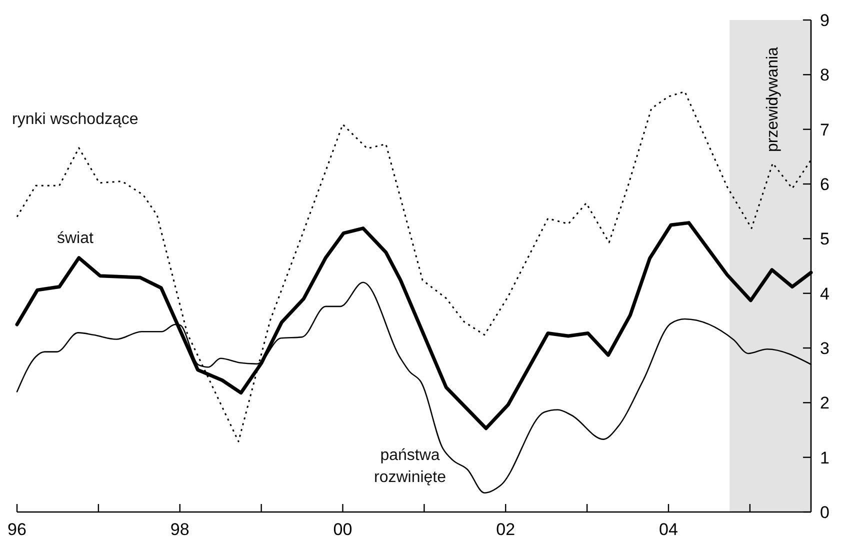  I want to click on x-tick-label: 00, so click(342, 529).